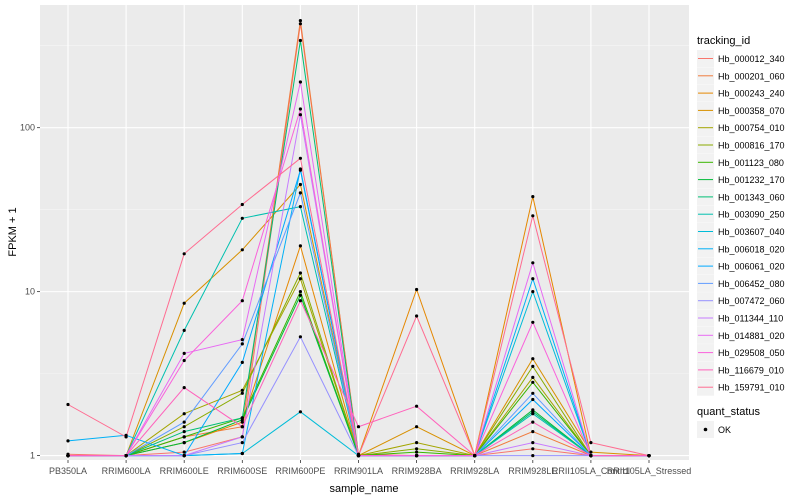 Image resolution: width=800 pixels, height=500 pixels. I want to click on y-tick-label: 10, so click(30, 292).